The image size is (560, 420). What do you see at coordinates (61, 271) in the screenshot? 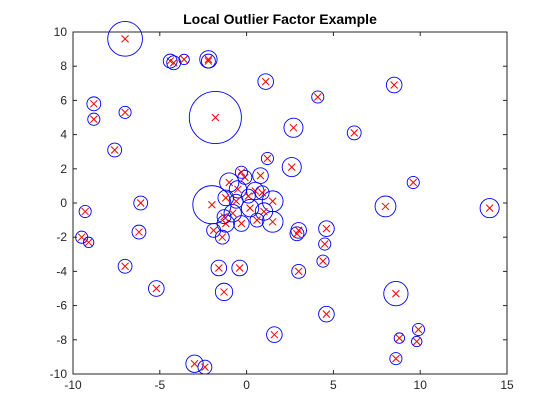
I see `y-tick-label: -4` at bounding box center [61, 271].